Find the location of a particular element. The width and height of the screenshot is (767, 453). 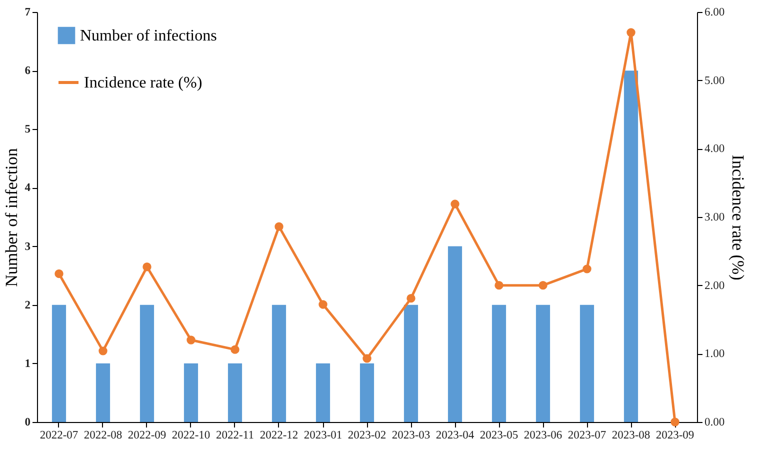

x-tick-label: 2022-11 is located at coordinates (235, 436).